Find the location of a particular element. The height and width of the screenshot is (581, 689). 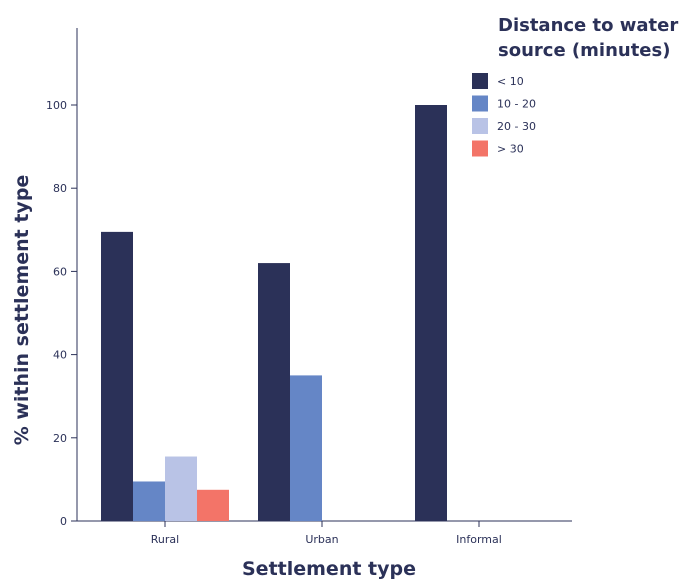

y-axis-title: % within settlement type is located at coordinates (22, 310).